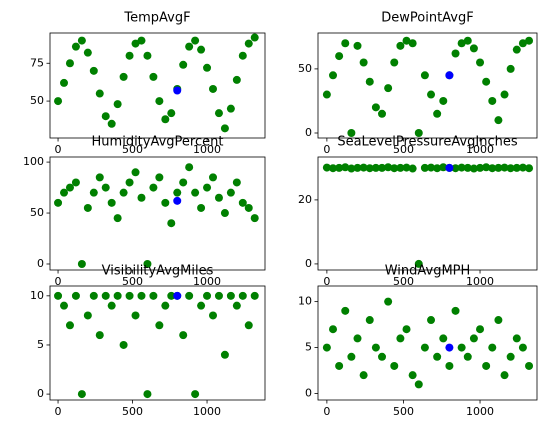 The width and height of the screenshot is (555, 433). Describe the element at coordinates (427, 18) in the screenshot. I see `subplot-title: DewPointAvgF` at that location.